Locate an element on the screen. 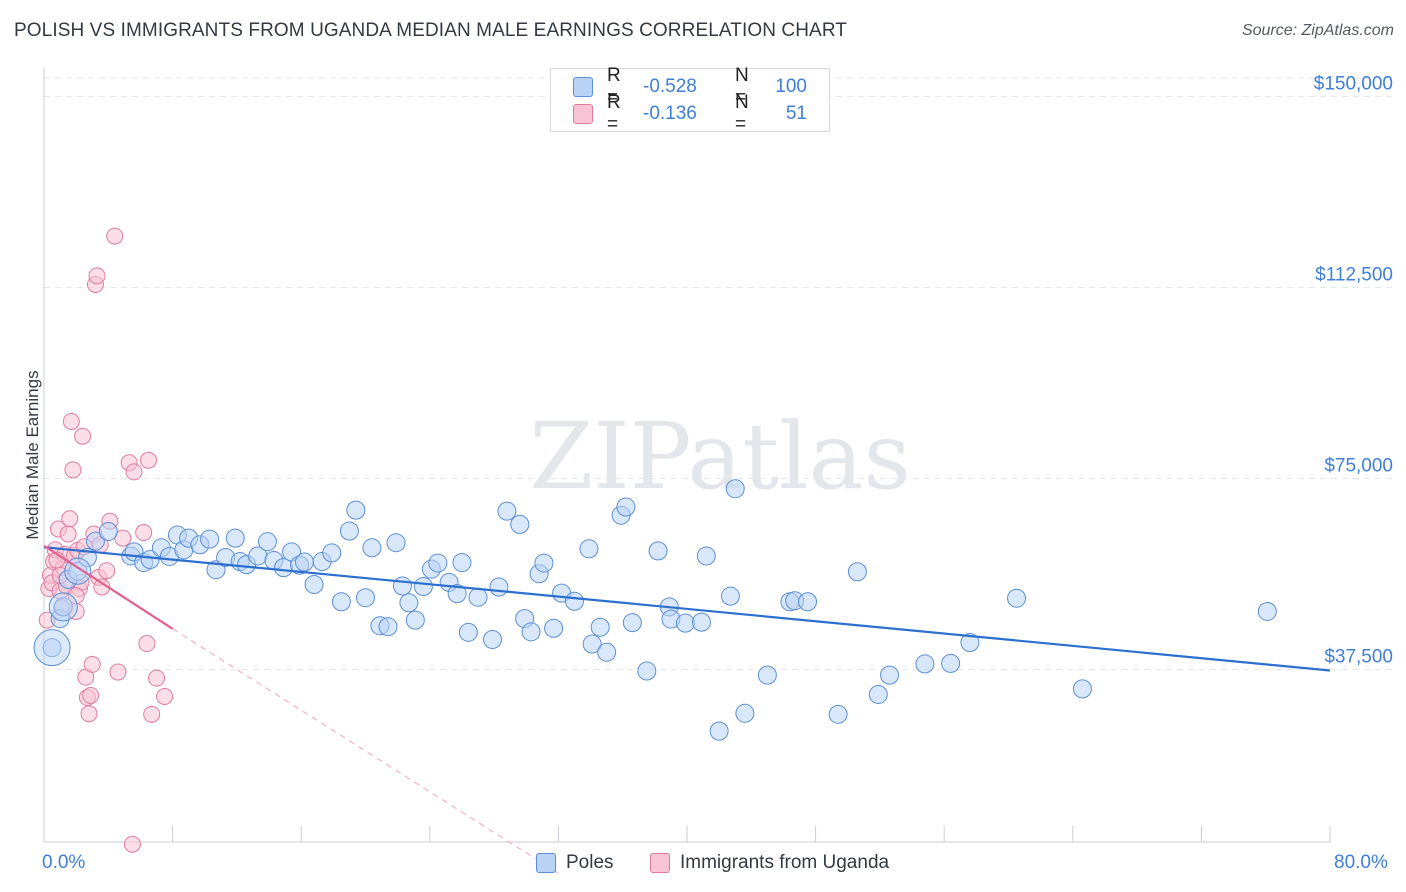 This screenshot has width=1406, height=892. legend-label-uganda: Immigrants from Uganda is located at coordinates (785, 862).